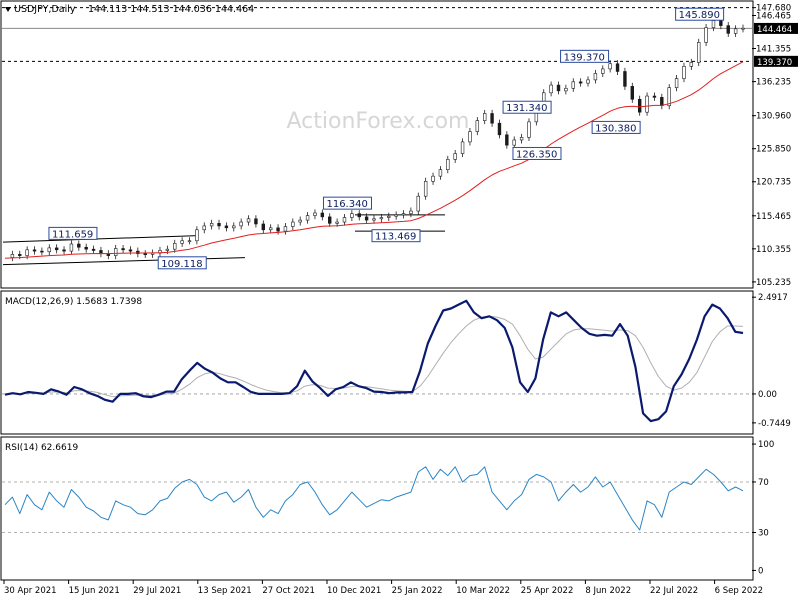 The image size is (800, 604). I want to click on price-y-tick-label: 110.355, so click(773, 250).